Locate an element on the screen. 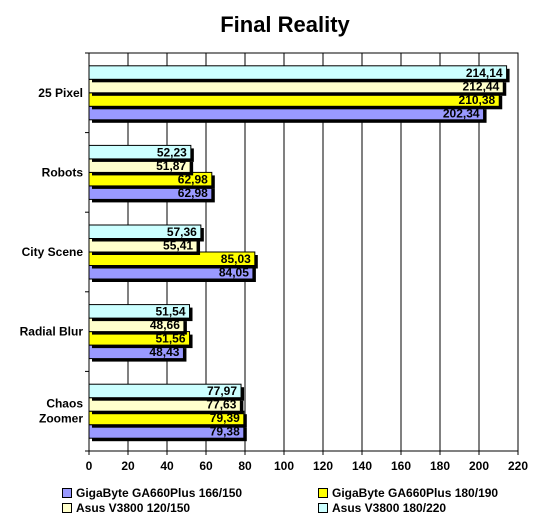 The width and height of the screenshot is (550, 530). bar-value-label: 77,97 is located at coordinates (222, 391).